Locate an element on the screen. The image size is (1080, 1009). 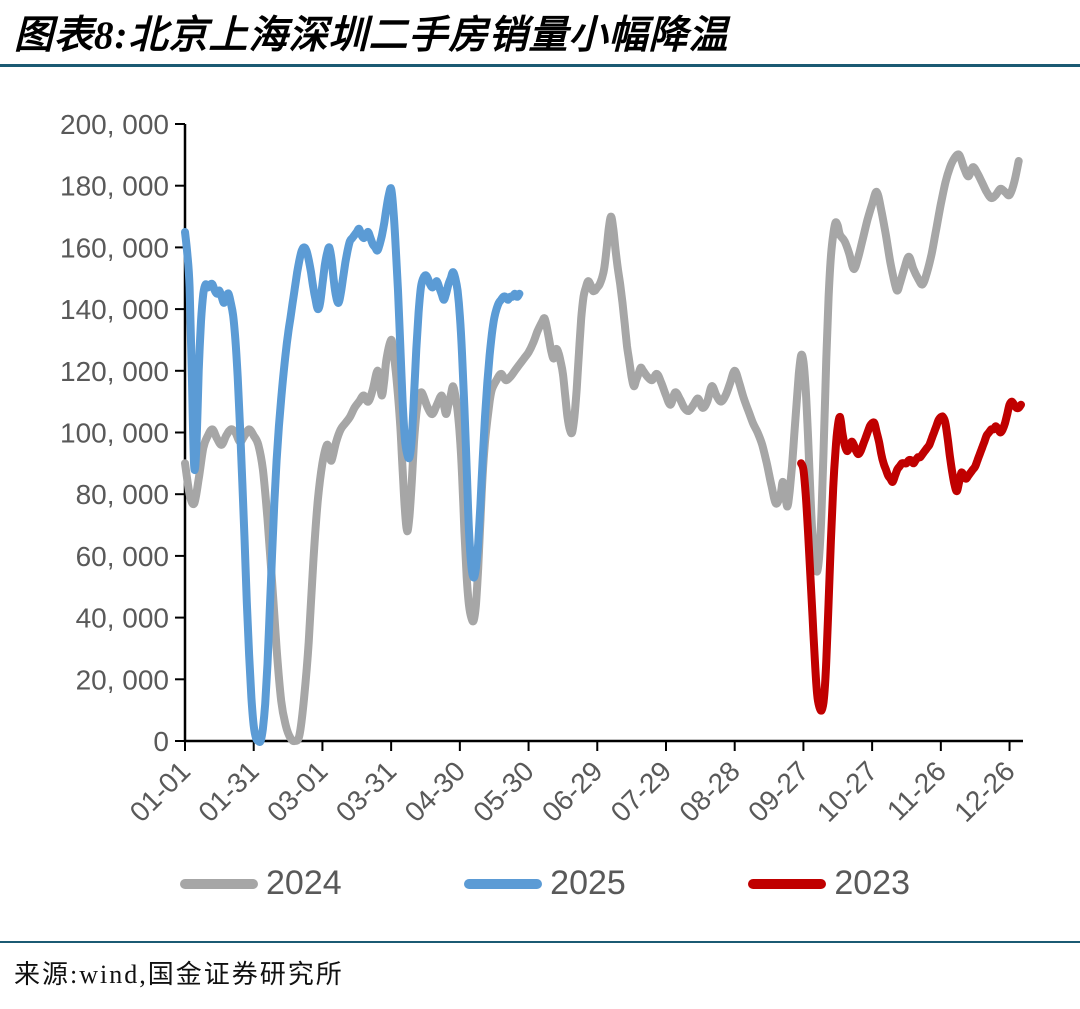
x-axis-tick-label: 09-27 is located at coordinates (778, 791).